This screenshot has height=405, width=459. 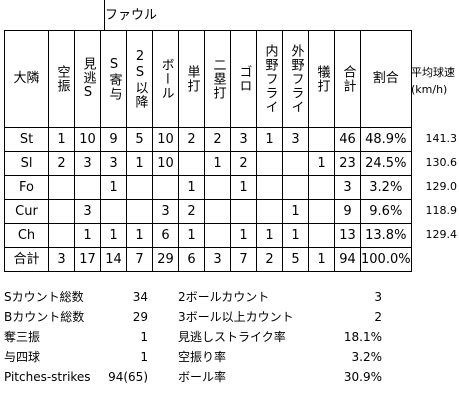 I want to click on header-single: 単打, so click(x=191, y=79).